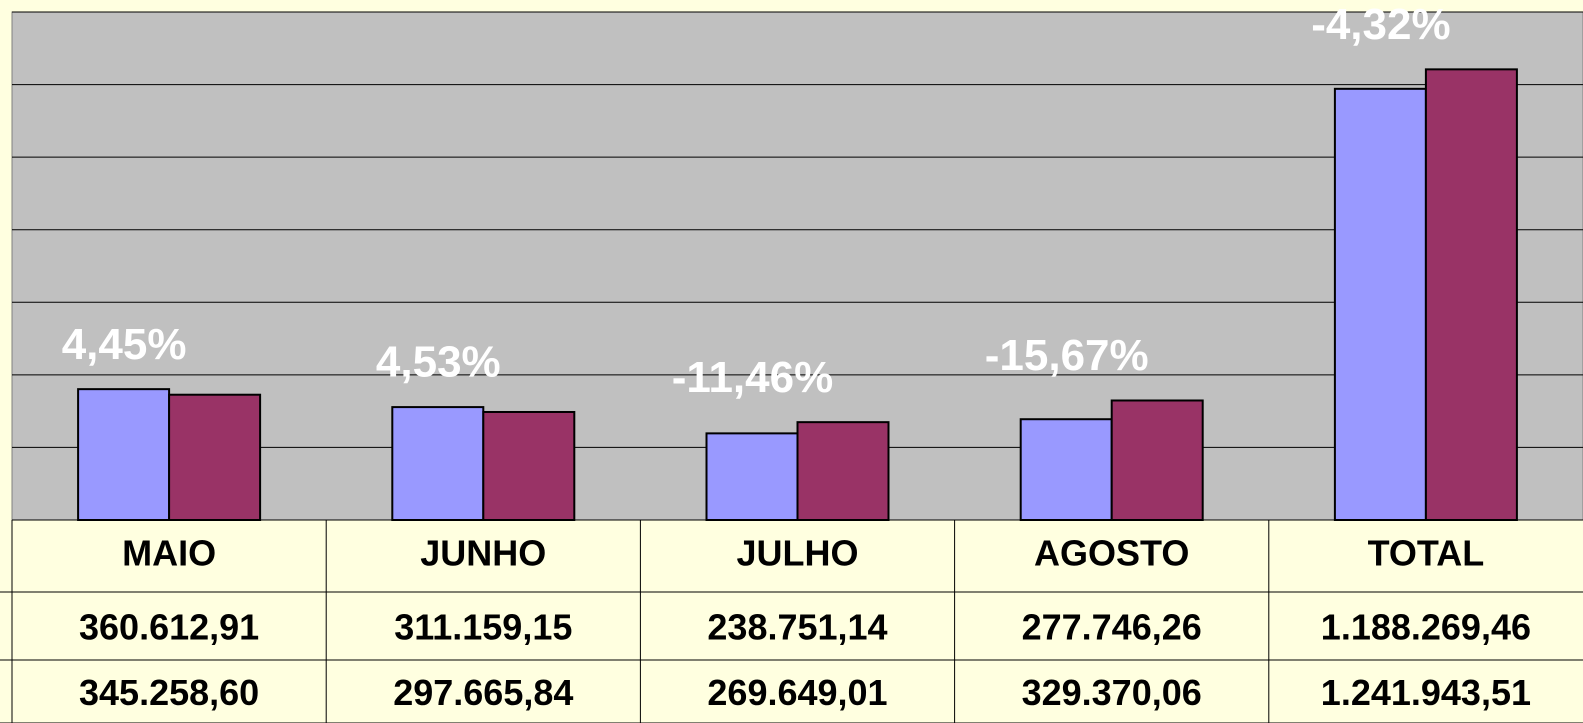  What do you see at coordinates (1067, 355) in the screenshot?
I see `change-label: -15,67%` at bounding box center [1067, 355].